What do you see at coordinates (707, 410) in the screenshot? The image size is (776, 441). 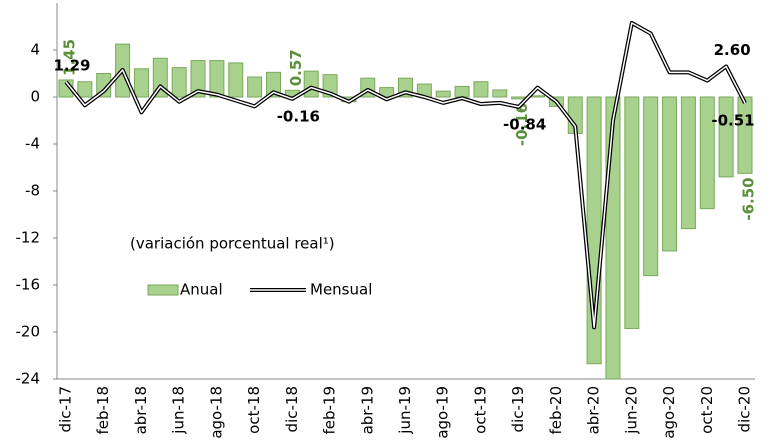 I see `x-tick-label: oct-20` at bounding box center [707, 410].